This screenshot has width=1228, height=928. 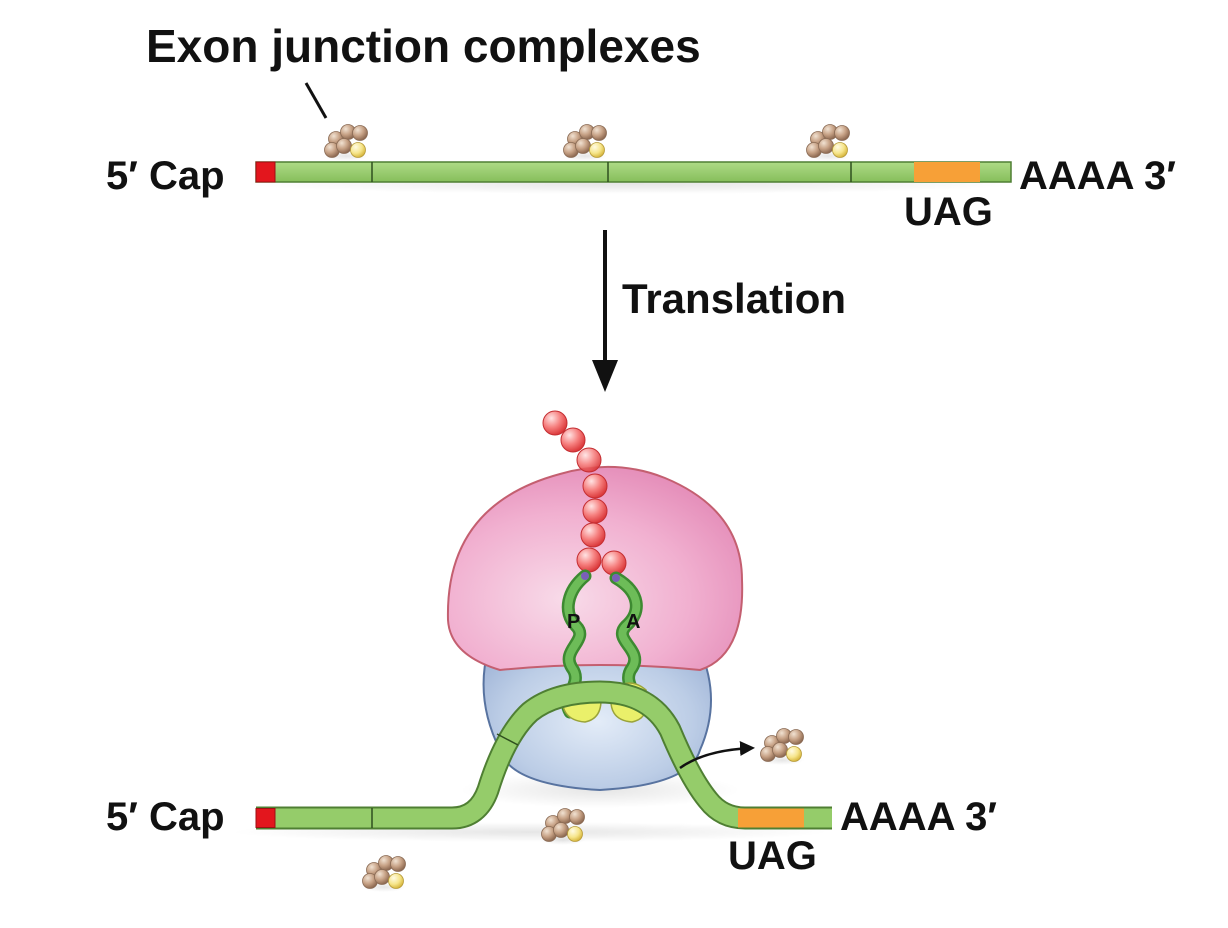 What do you see at coordinates (165, 817) in the screenshot?
I see `five-cap-label-bottom: 5′ Cap` at bounding box center [165, 817].